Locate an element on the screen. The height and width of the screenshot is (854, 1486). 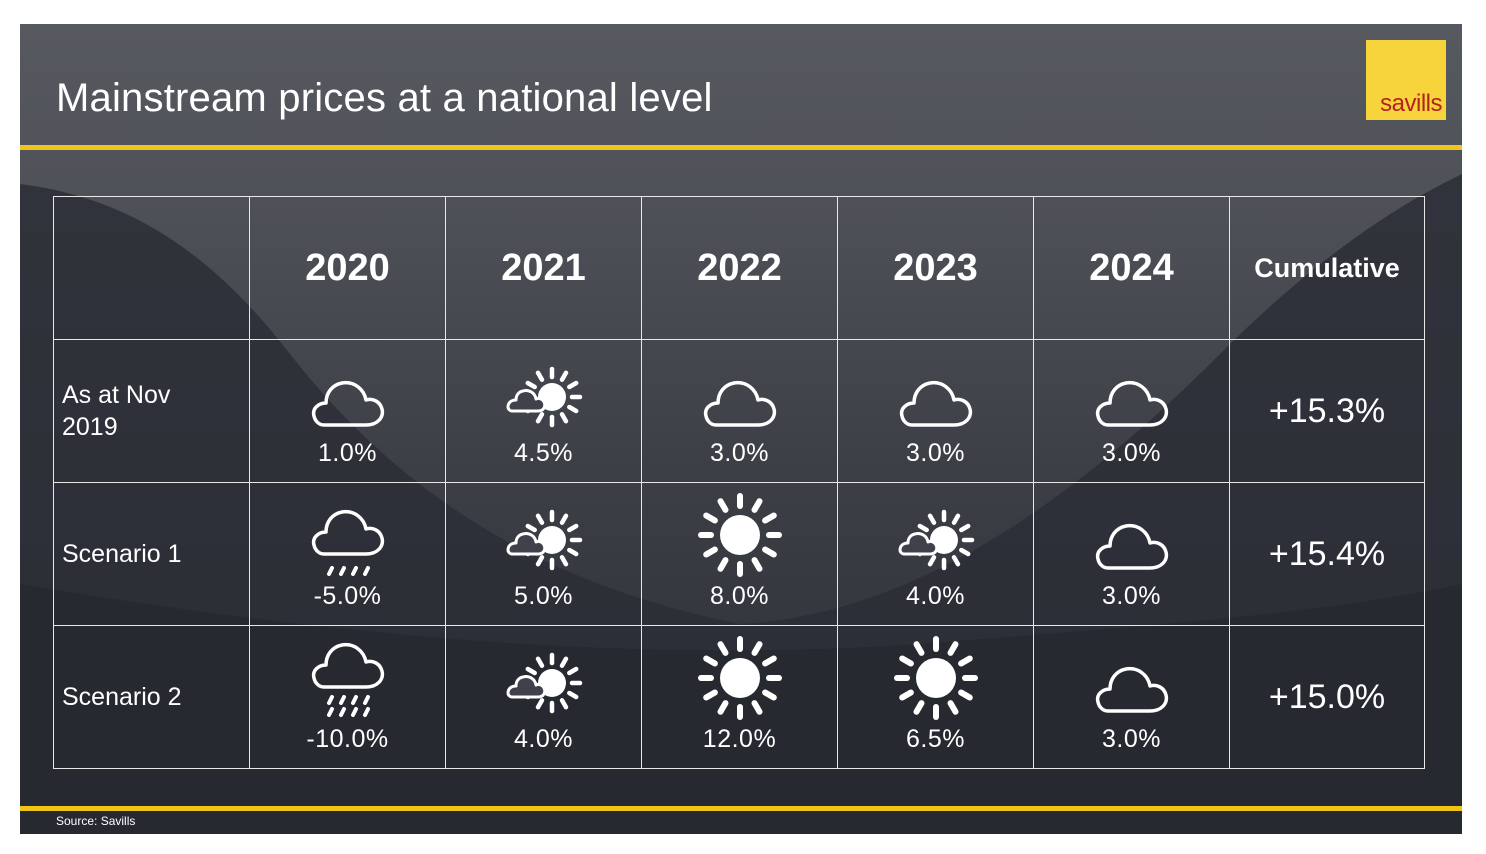
forecast-cell: 6.5% is located at coordinates (935, 697).